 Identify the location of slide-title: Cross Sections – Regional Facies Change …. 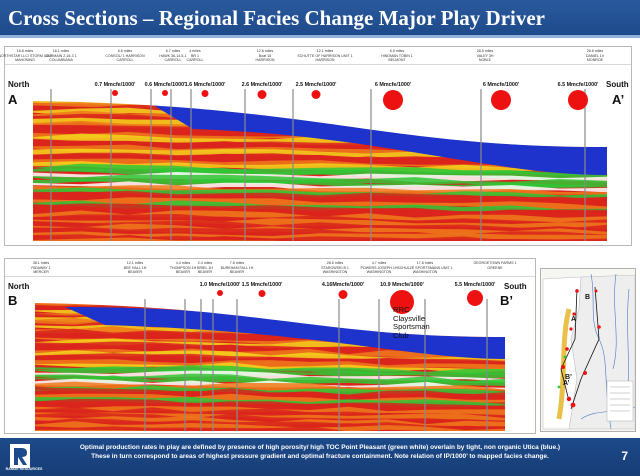
(276, 18).